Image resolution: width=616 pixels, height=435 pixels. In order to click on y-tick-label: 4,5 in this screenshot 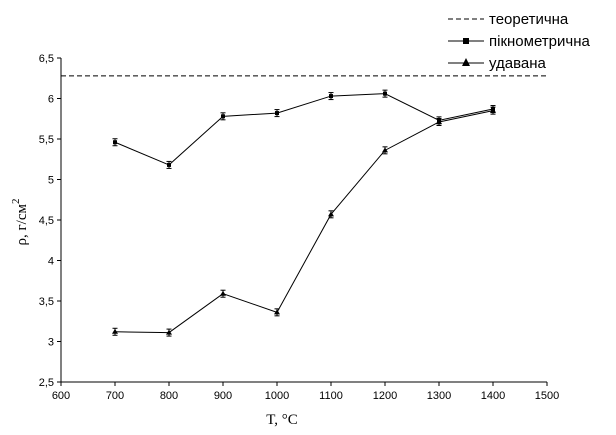, I will do `click(46, 221)`.